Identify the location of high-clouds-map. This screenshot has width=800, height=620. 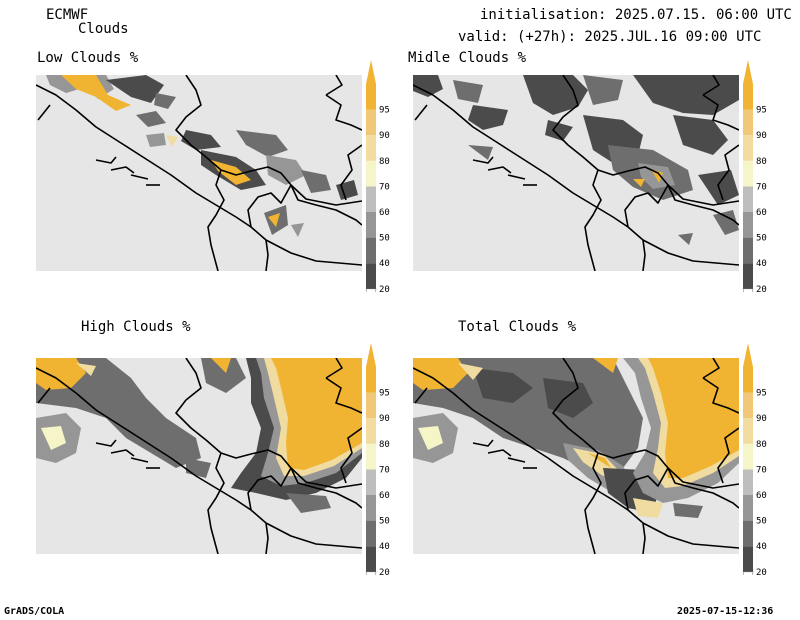
(199, 456).